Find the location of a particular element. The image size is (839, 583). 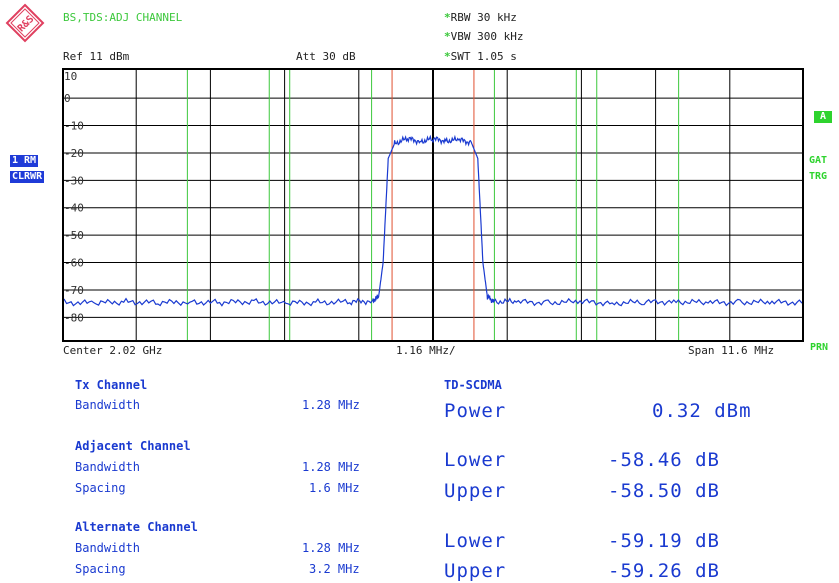

preset-tag: PRN is located at coordinates (819, 347).